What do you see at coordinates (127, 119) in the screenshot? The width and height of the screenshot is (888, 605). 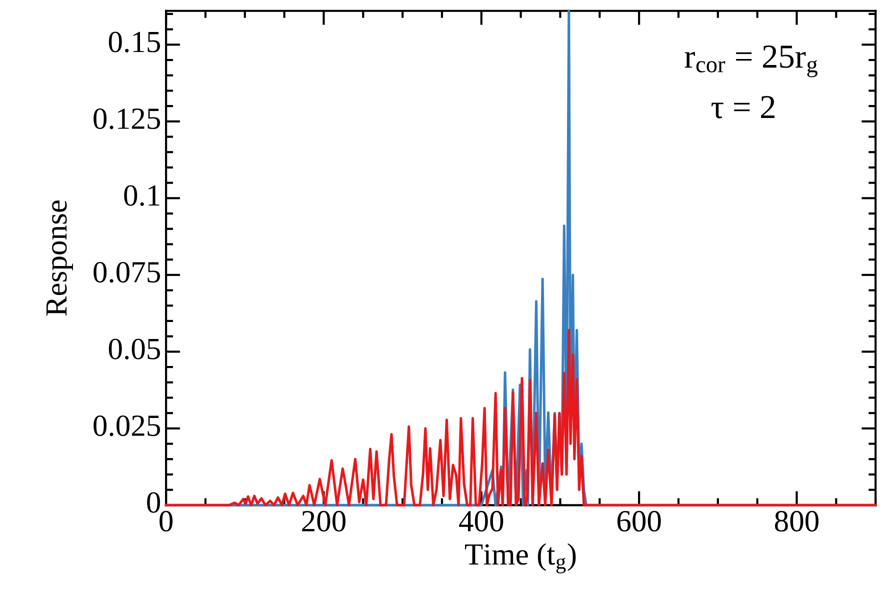 I see `y-tick-label: 0.125` at bounding box center [127, 119].